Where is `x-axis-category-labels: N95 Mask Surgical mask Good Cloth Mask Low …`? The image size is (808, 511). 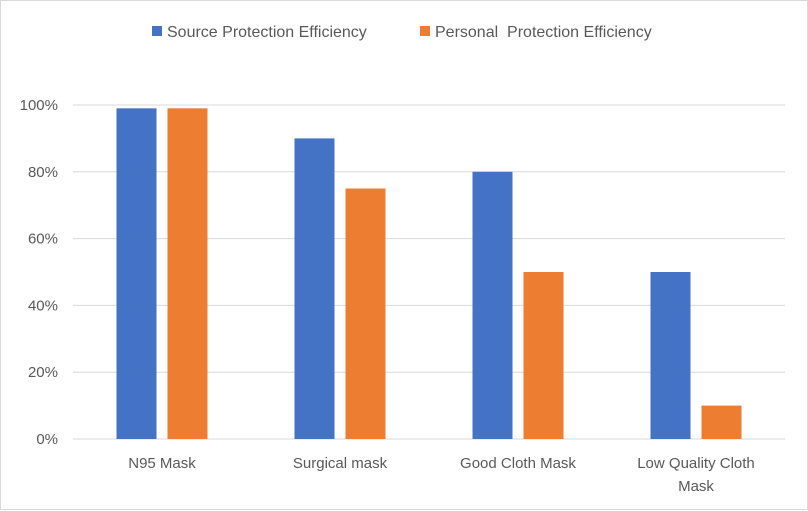 x-axis-category-labels: N95 Mask Surgical mask Good Cloth Mask Low … is located at coordinates (441, 475).